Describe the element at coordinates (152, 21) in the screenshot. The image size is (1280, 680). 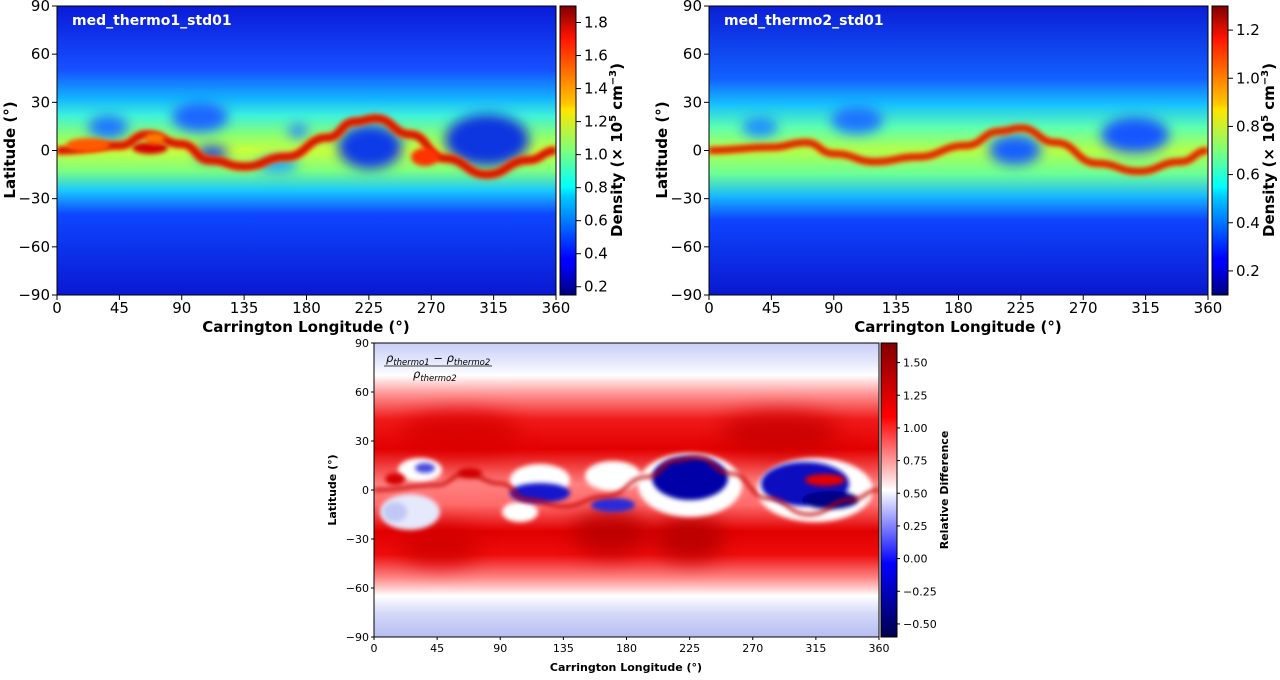
I see `thermo1-run-label: med_thermo1_std01` at that location.